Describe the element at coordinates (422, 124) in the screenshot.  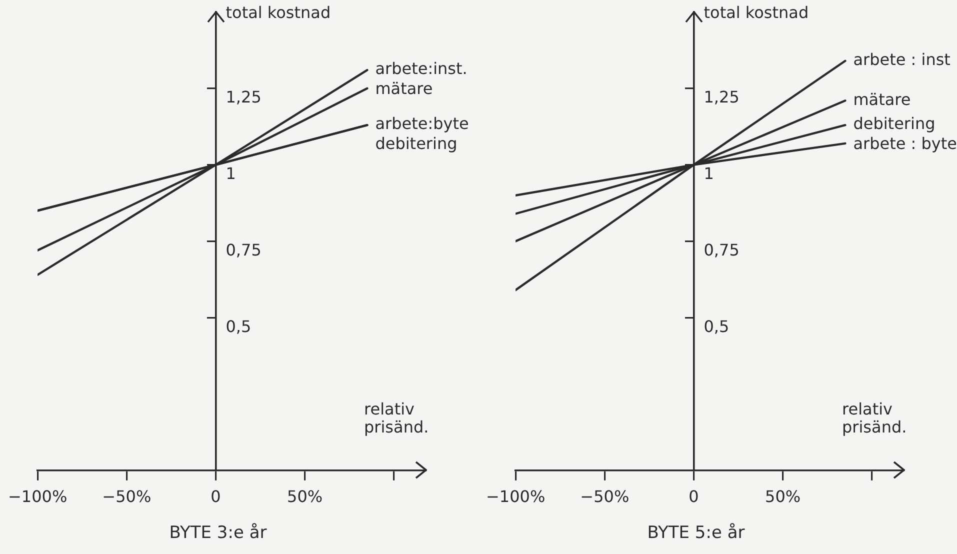
I see `series-label: arbete:byte` at that location.